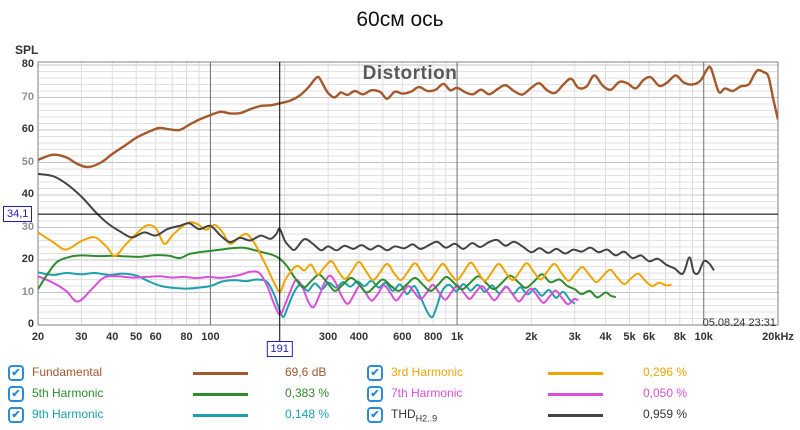  Describe the element at coordinates (188, 374) in the screenshot. I see `legend-row-fundamental: ✔ Fundamental 69,6 dB` at that location.